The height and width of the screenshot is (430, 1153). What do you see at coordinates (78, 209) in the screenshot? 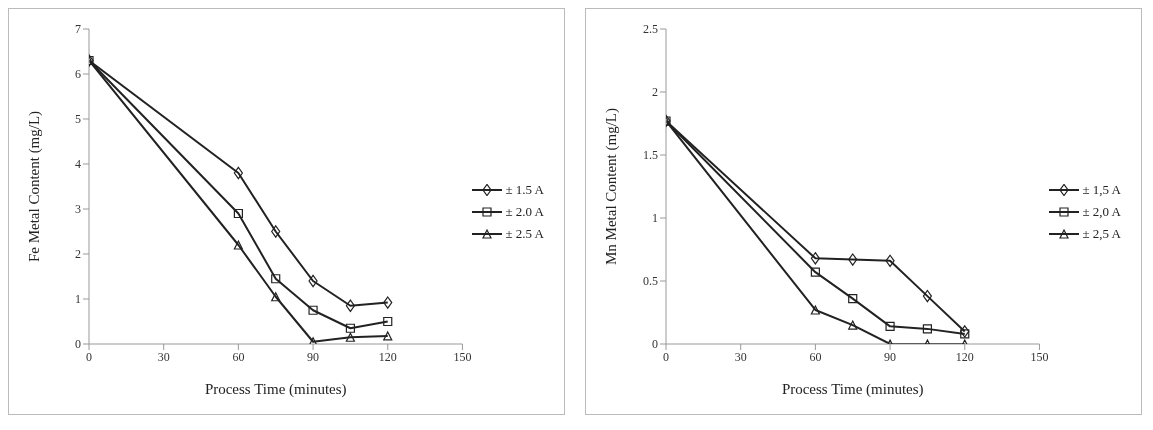
I see `y-tick-label: 3` at bounding box center [78, 209].